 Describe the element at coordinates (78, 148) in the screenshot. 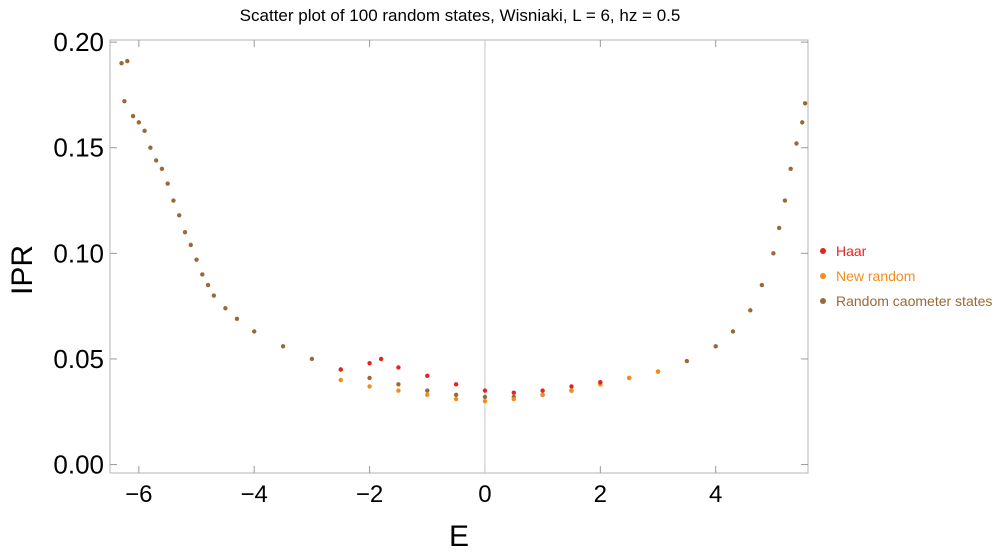

I see `y-tick-label: 0.15` at that location.